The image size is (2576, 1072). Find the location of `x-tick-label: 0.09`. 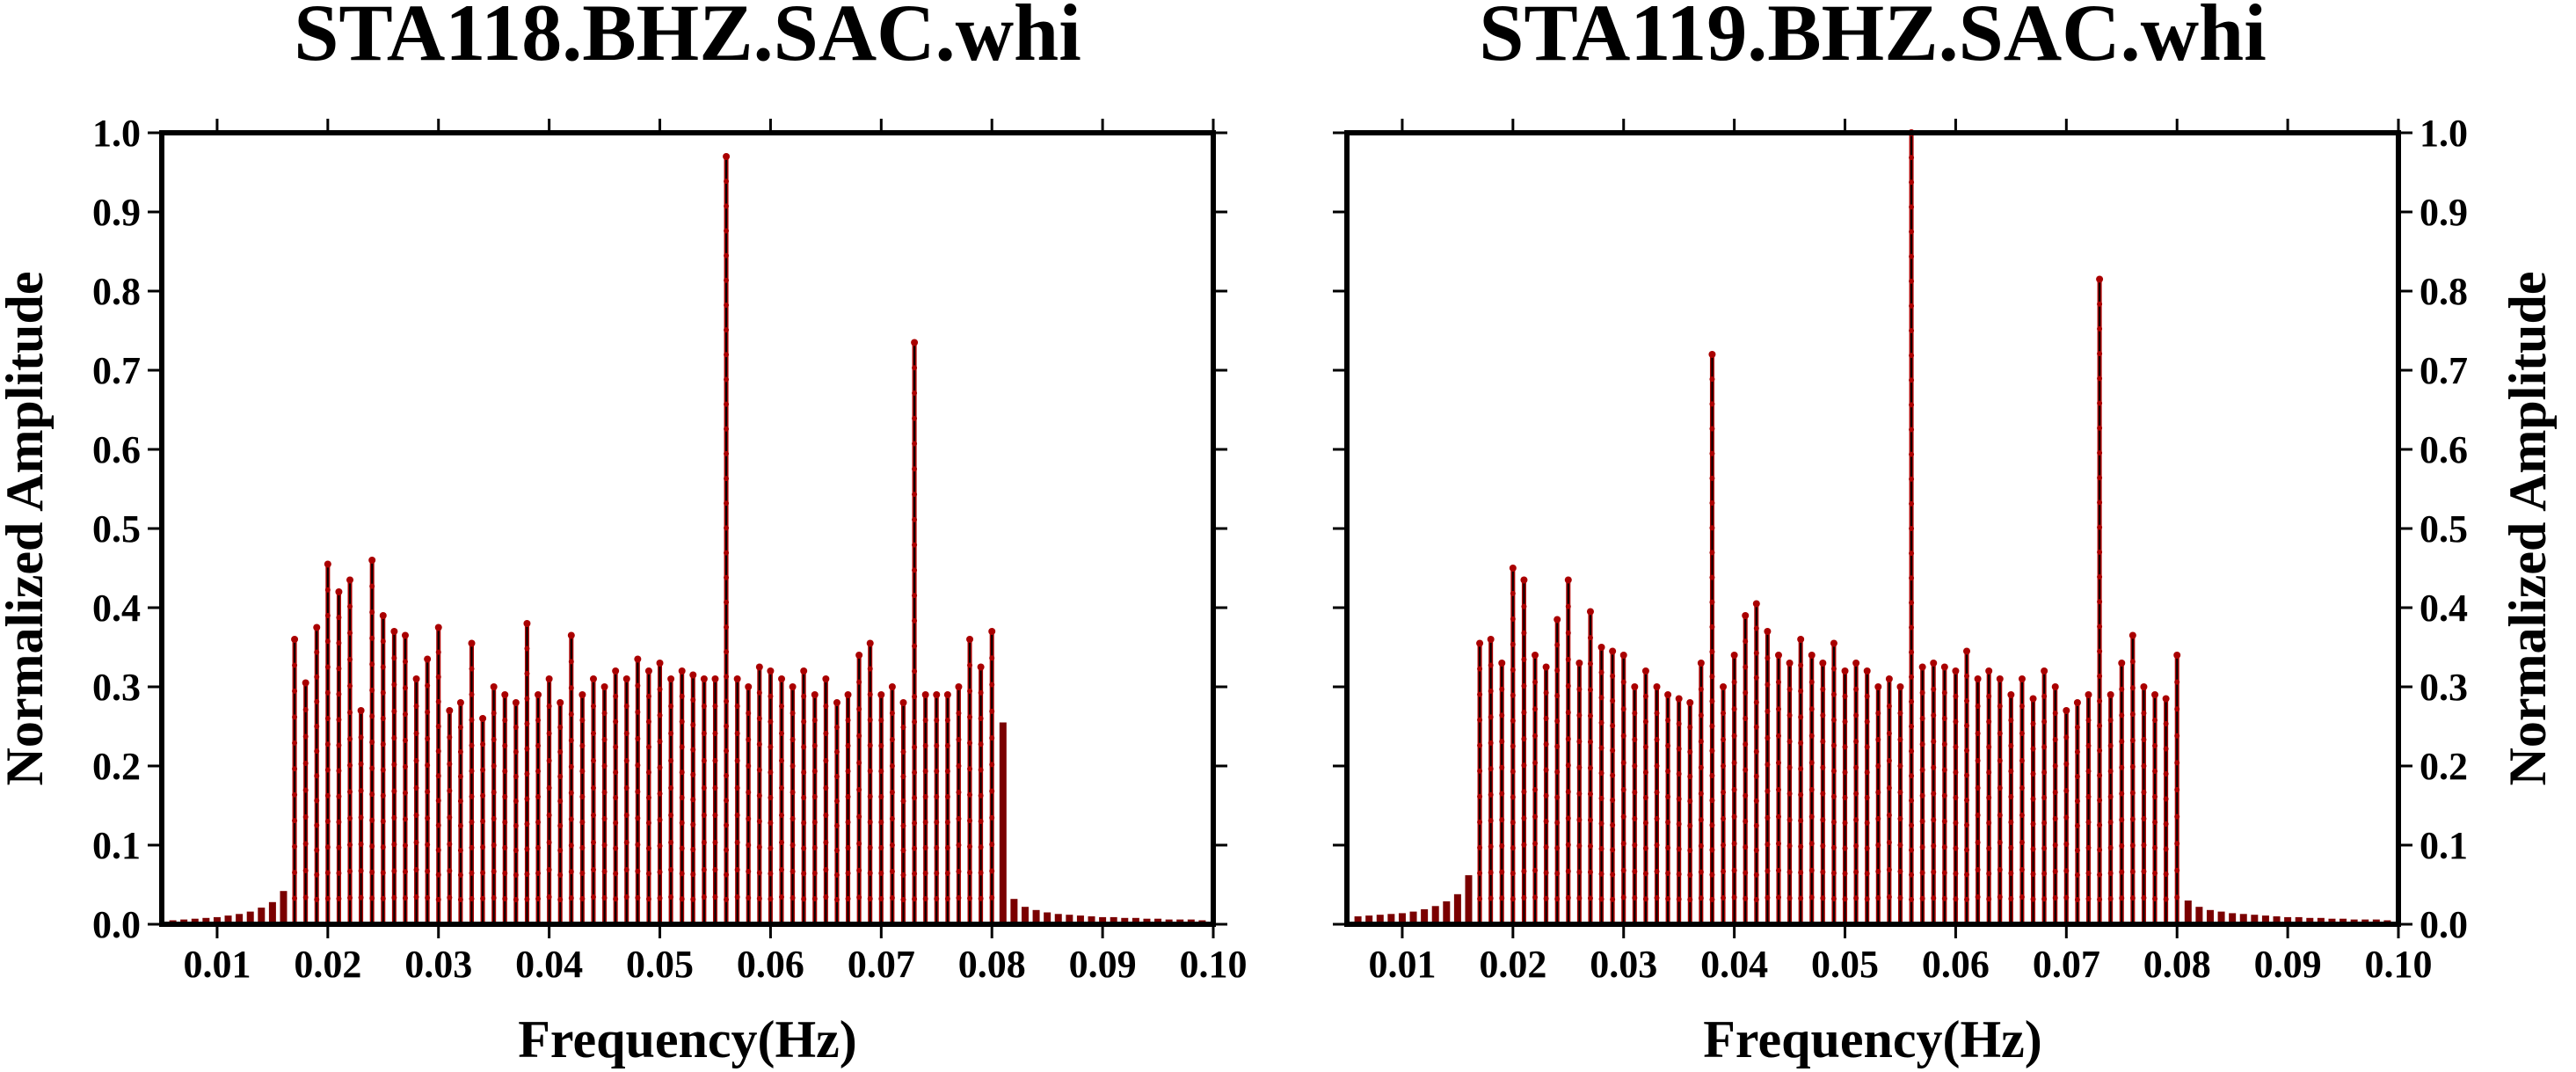

x-tick-label: 0.09 is located at coordinates (1103, 964).